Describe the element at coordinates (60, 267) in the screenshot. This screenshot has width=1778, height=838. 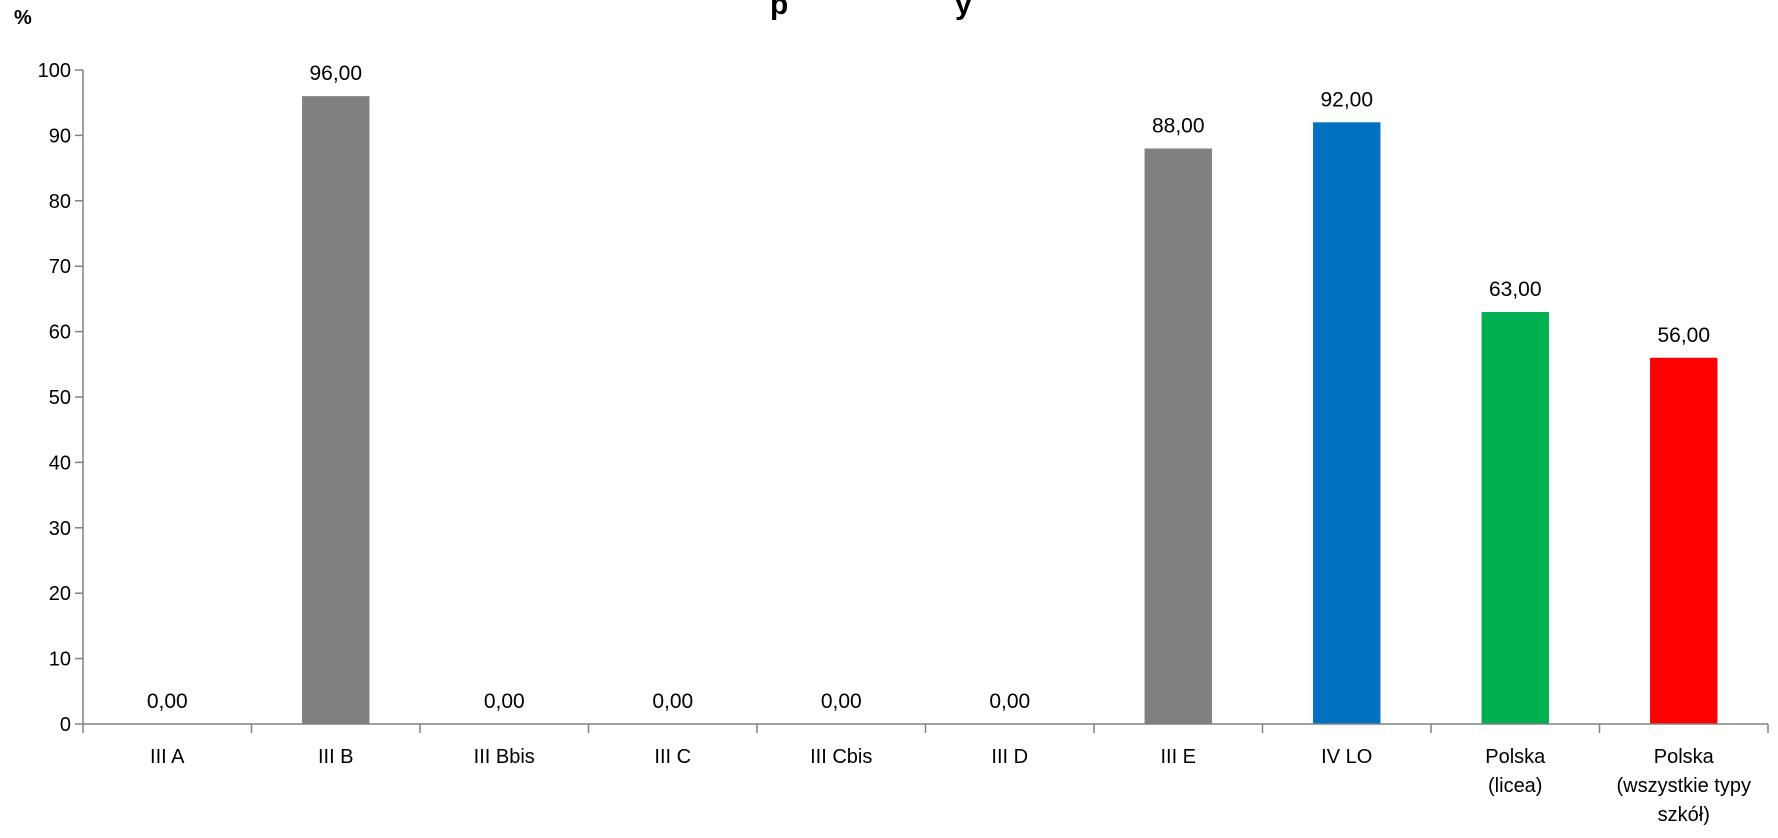
I see `y-tick-label: 70` at that location.